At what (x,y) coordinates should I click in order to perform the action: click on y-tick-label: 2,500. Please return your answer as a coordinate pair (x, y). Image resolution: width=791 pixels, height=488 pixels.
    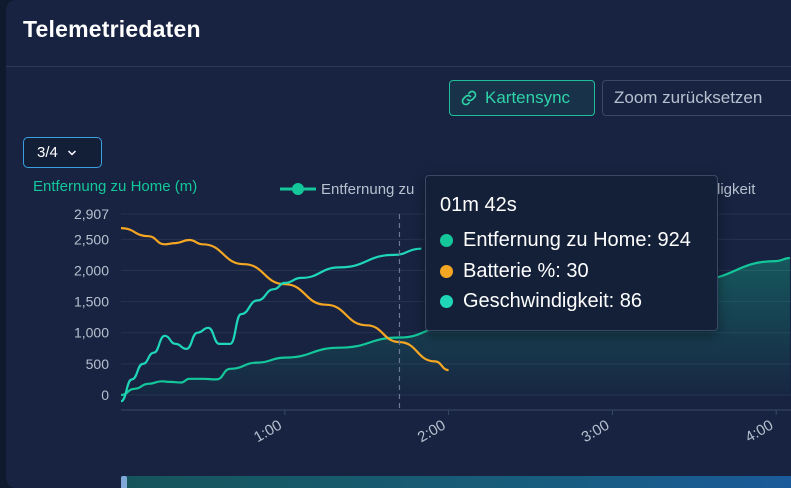
    Looking at the image, I should click on (91, 239).